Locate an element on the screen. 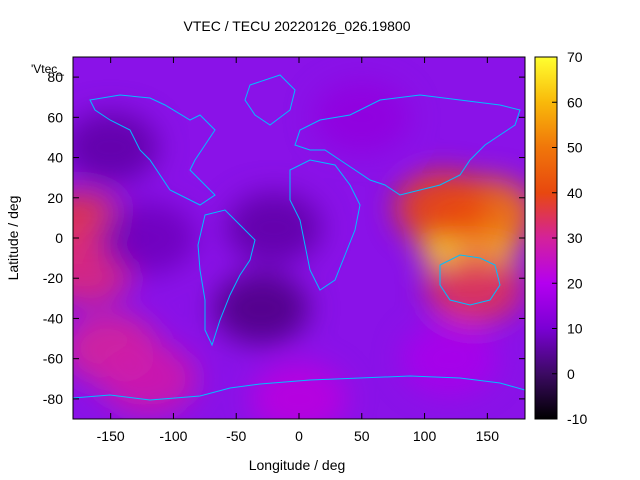 This screenshot has height=480, width=640. y-tick-label: 0 is located at coordinates (59, 238).